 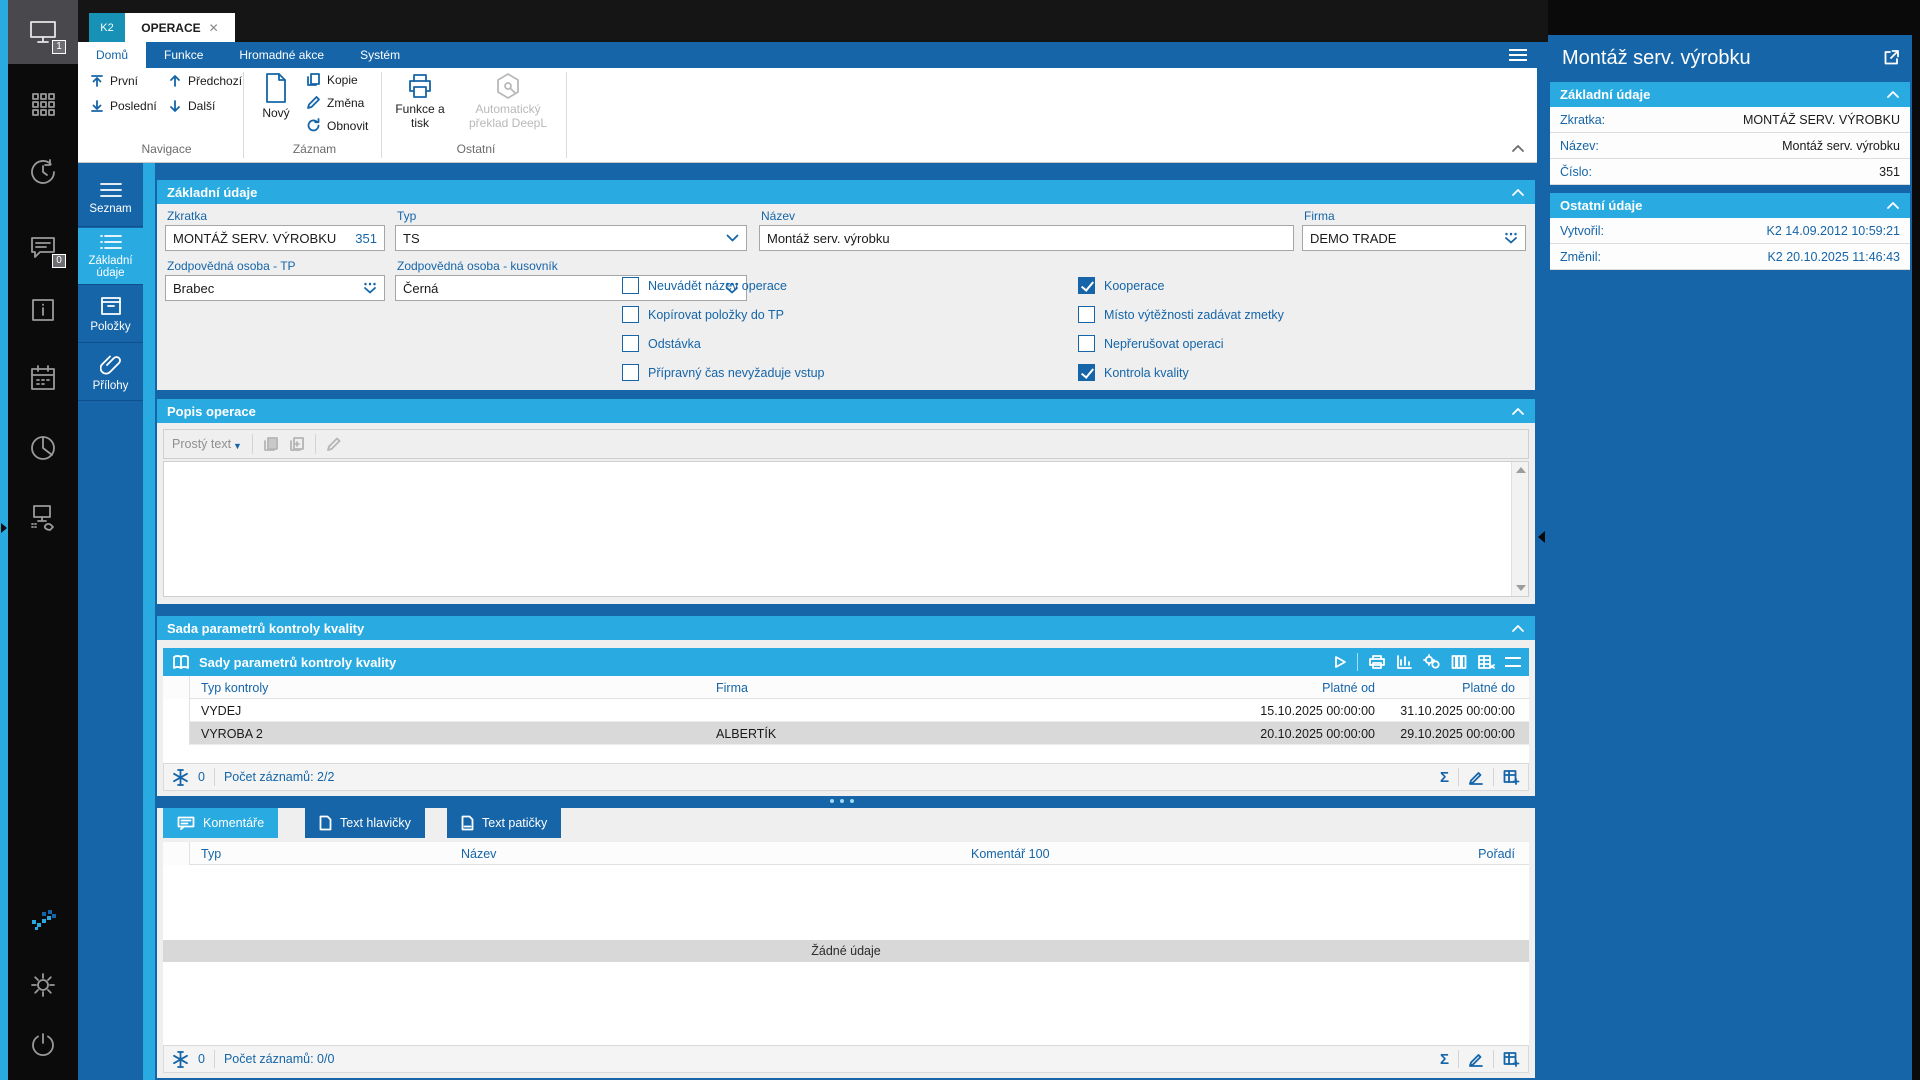 What do you see at coordinates (1496, 853) in the screenshot?
I see `column-header-poradi: Pořadí` at bounding box center [1496, 853].